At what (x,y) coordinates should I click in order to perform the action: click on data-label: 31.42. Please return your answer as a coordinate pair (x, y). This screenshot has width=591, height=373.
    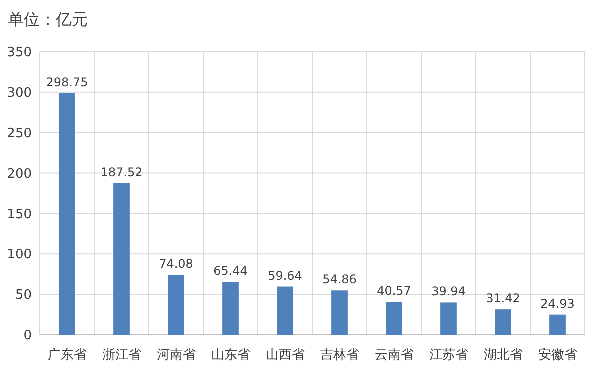
    Looking at the image, I should click on (503, 299).